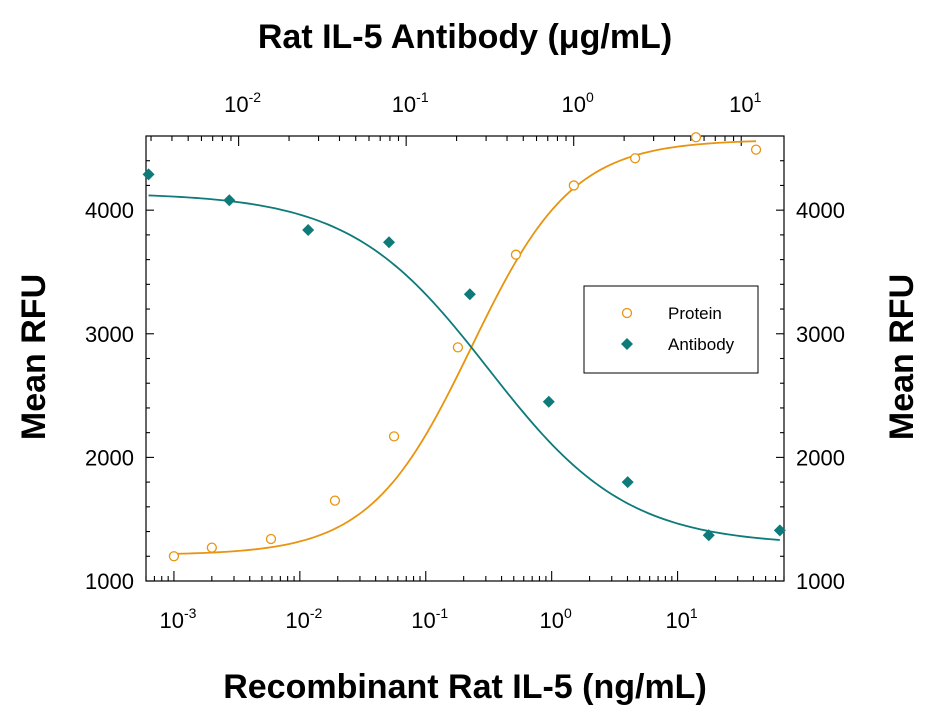 The width and height of the screenshot is (929, 713). I want to click on x-bottom-tick-label: 10¹, so click(681, 619).